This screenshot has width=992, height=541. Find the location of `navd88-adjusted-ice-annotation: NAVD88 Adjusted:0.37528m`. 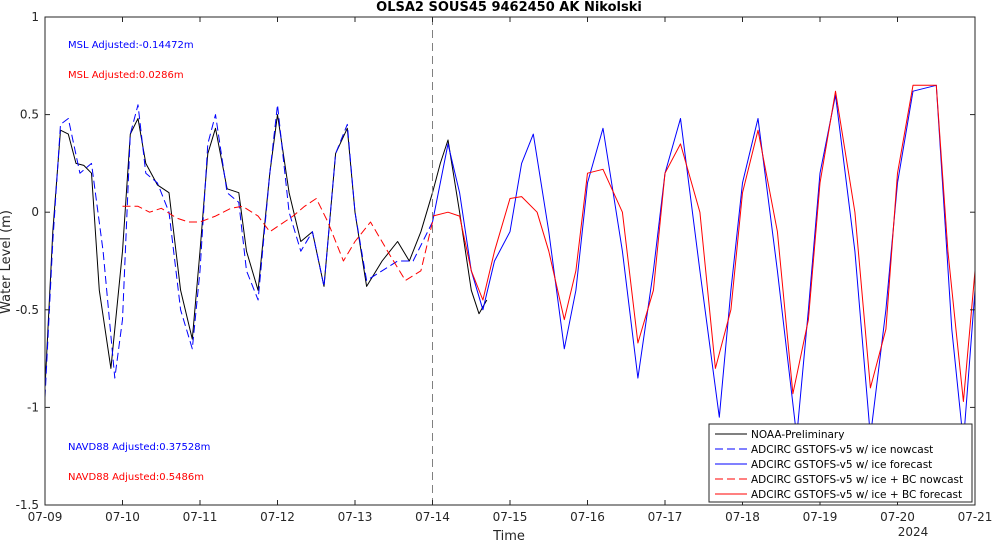

navd88-adjusted-ice-annotation: NAVD88 Adjusted:0.37528m is located at coordinates (139, 447).